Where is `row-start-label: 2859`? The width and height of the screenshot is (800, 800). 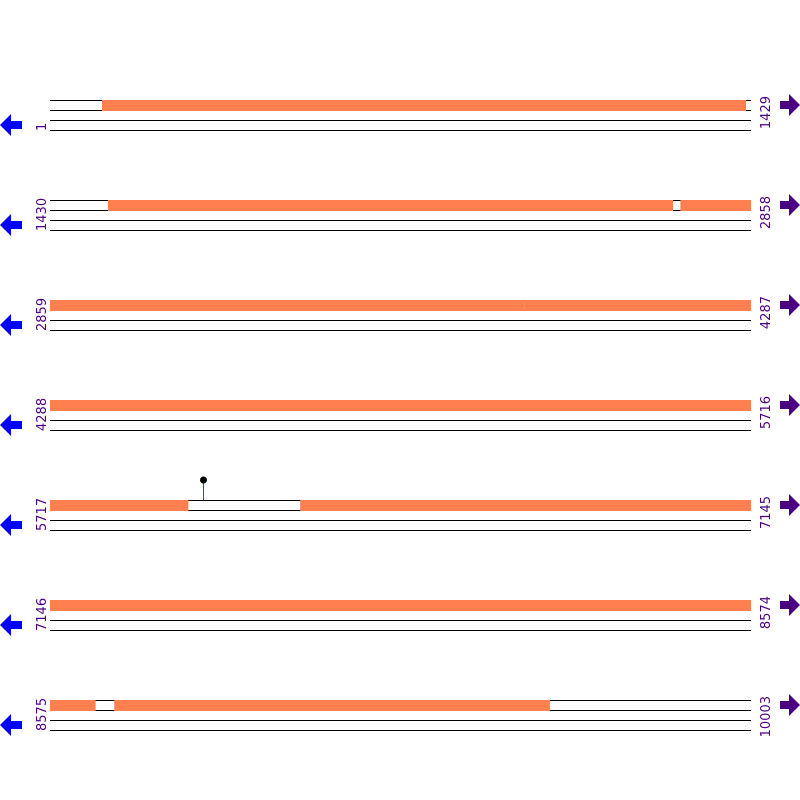 row-start-label: 2859 is located at coordinates (42, 314).